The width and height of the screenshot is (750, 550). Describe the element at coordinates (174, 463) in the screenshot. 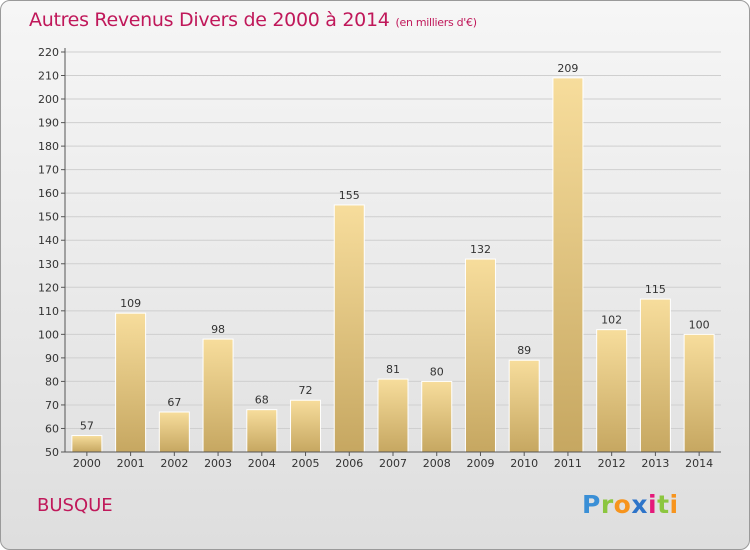

I see `x-tick-label: 2002` at that location.